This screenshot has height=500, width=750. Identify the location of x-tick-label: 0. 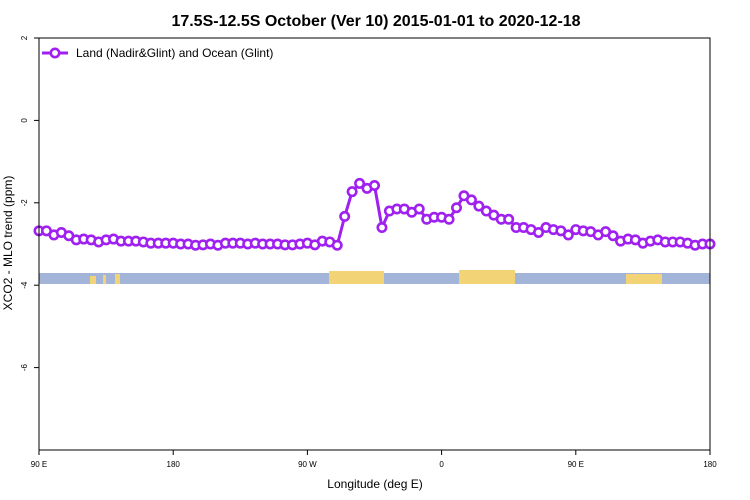
(441, 464).